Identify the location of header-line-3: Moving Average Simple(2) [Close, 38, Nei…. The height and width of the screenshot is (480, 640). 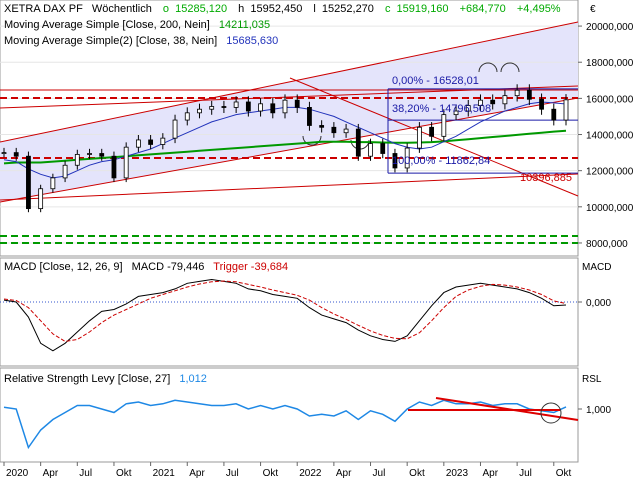
(141, 41).